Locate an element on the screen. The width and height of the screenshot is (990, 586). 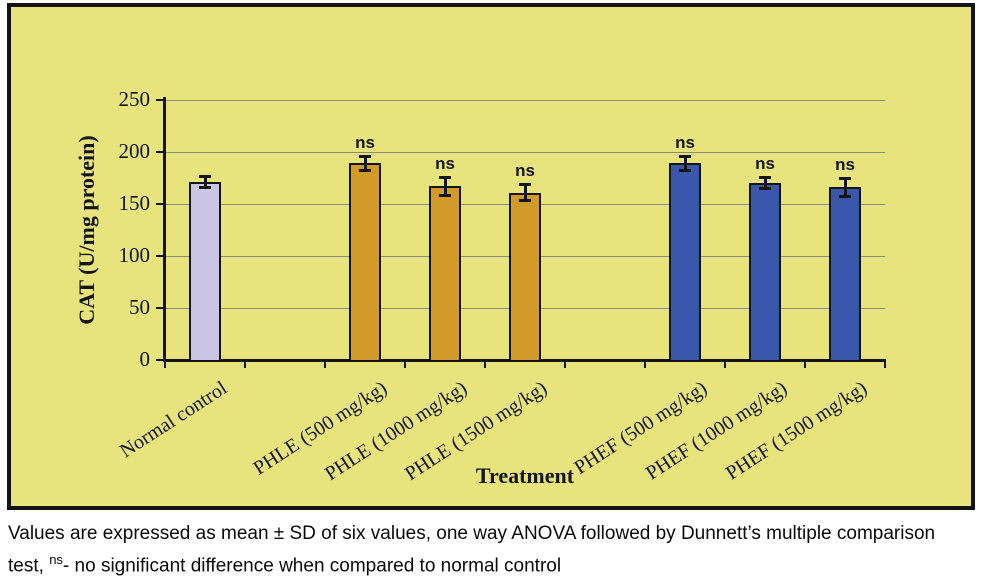
y-tick-label: 0 is located at coordinates (145, 359).